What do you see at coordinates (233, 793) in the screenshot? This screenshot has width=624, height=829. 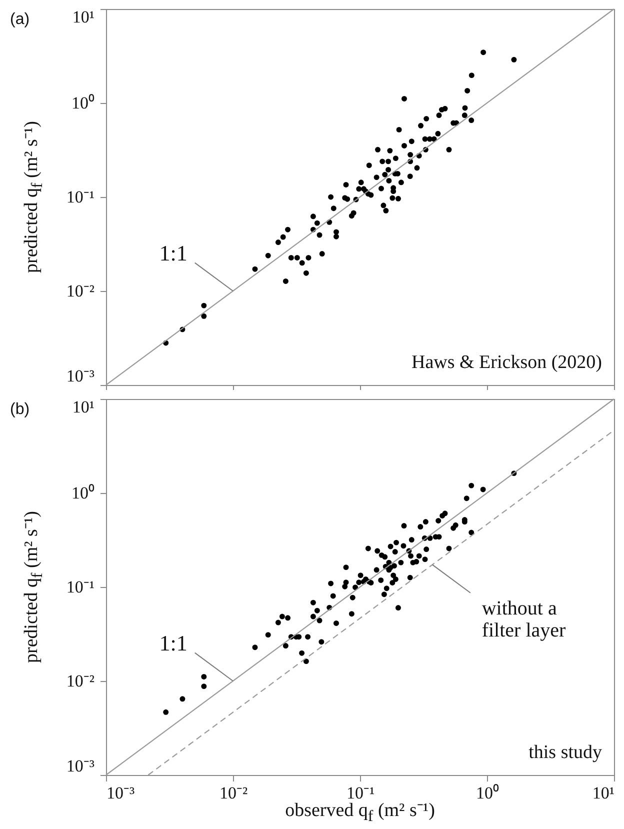 I see `x-tick-label: 10⁻²` at bounding box center [233, 793].